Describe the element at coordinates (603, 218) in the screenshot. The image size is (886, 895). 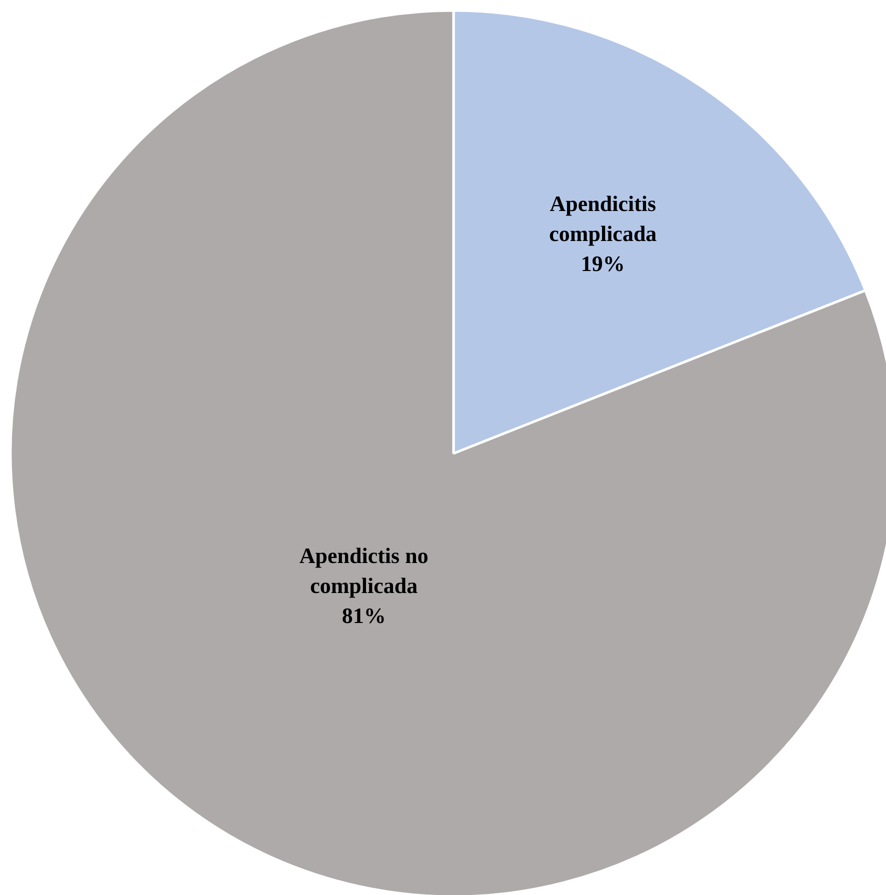
I see `slice-label: Apendicitis complicada` at that location.